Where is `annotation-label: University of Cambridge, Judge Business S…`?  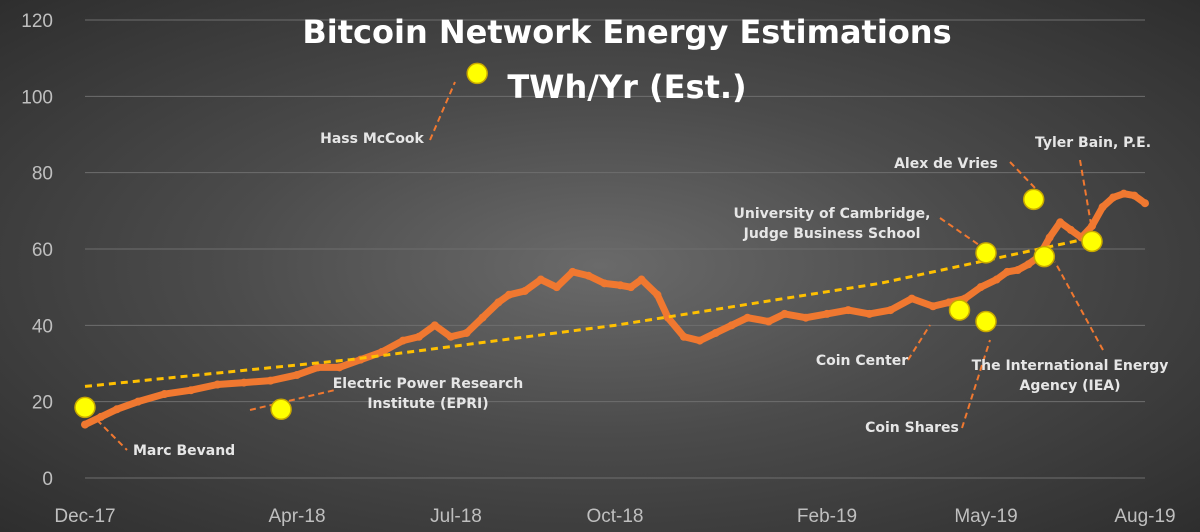 annotation-label: University of Cambridge, Judge Business S… is located at coordinates (832, 224).